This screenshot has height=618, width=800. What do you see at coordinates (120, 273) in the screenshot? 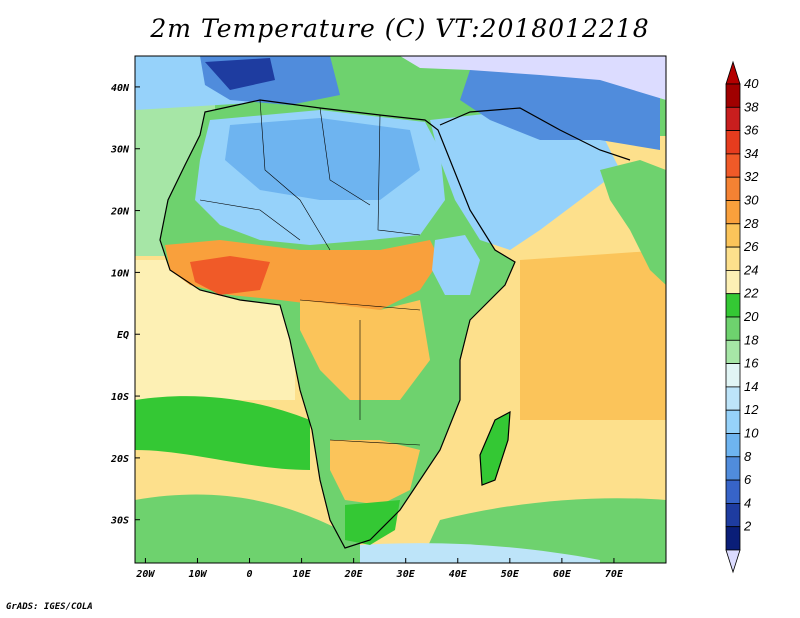
I see `lat-tick-label: 10N` at bounding box center [120, 273].